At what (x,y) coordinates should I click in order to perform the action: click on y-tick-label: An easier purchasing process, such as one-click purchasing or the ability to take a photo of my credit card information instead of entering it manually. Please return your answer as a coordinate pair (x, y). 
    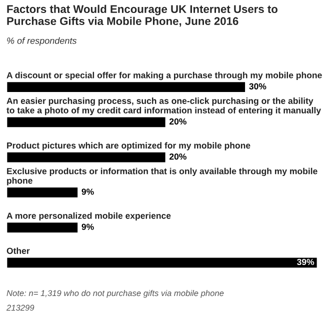
    Looking at the image, I should click on (163, 107).